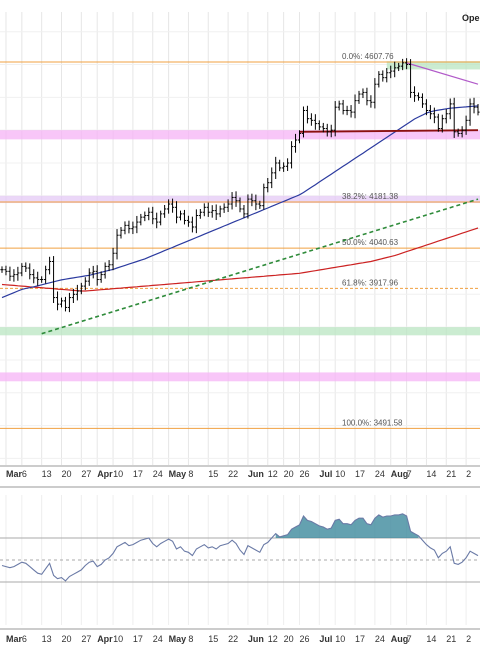  What do you see at coordinates (431, 474) in the screenshot?
I see `x-tick-label: 14` at bounding box center [431, 474].